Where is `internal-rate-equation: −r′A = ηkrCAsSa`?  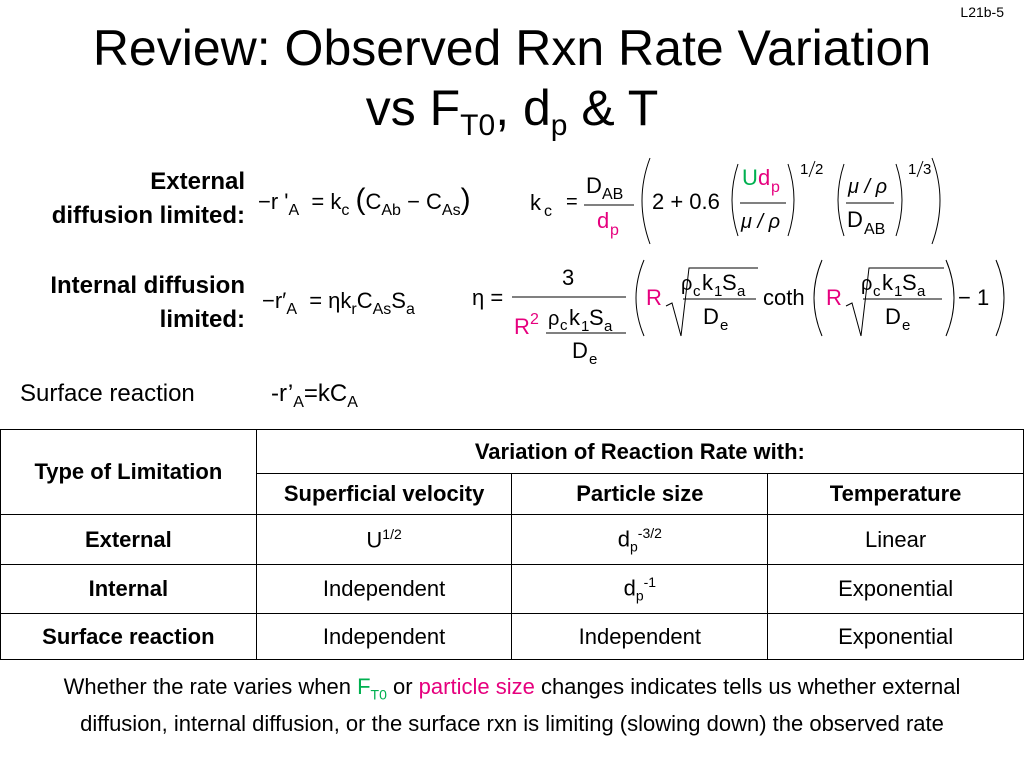
internal-rate-equation: −r′A = ηkrCAsSa is located at coordinates (338, 303).